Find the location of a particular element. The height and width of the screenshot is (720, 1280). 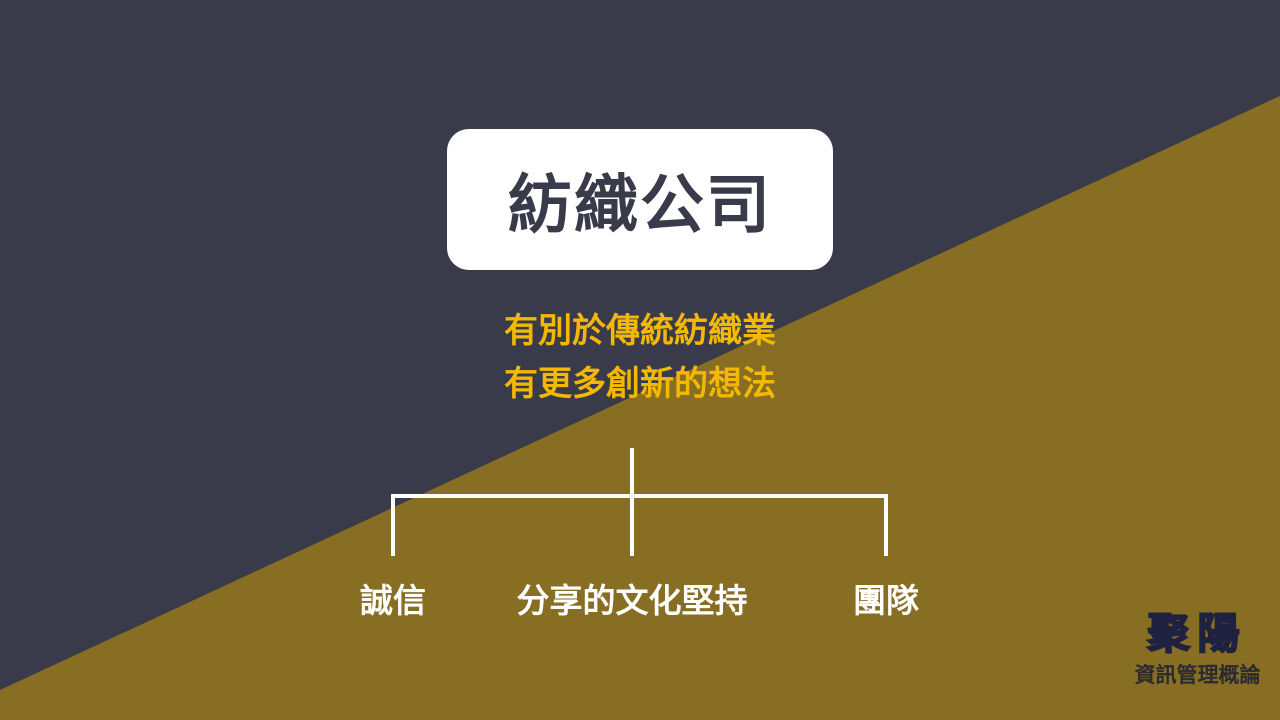

title-card: 紡織公司 is located at coordinates (640, 199).